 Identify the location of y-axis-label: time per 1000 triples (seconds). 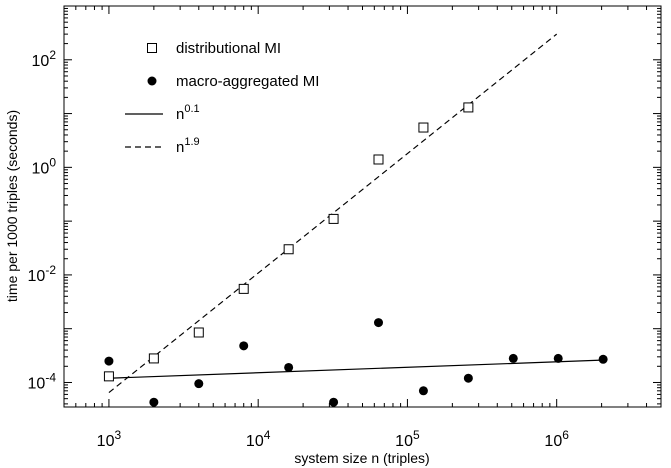
(12, 206).